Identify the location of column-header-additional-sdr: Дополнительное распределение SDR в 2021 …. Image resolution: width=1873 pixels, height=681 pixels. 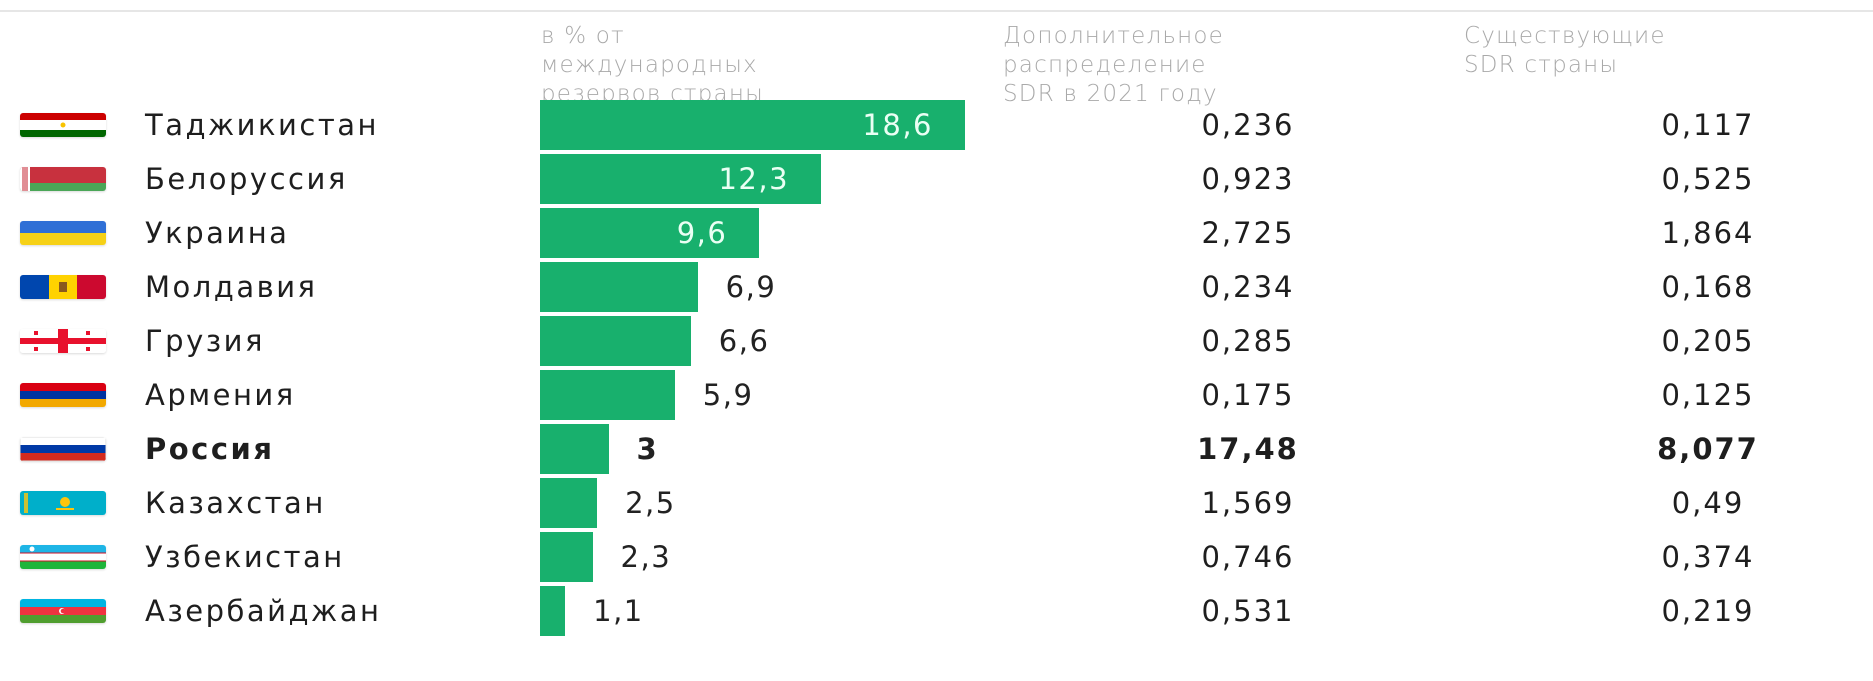
(1113, 65).